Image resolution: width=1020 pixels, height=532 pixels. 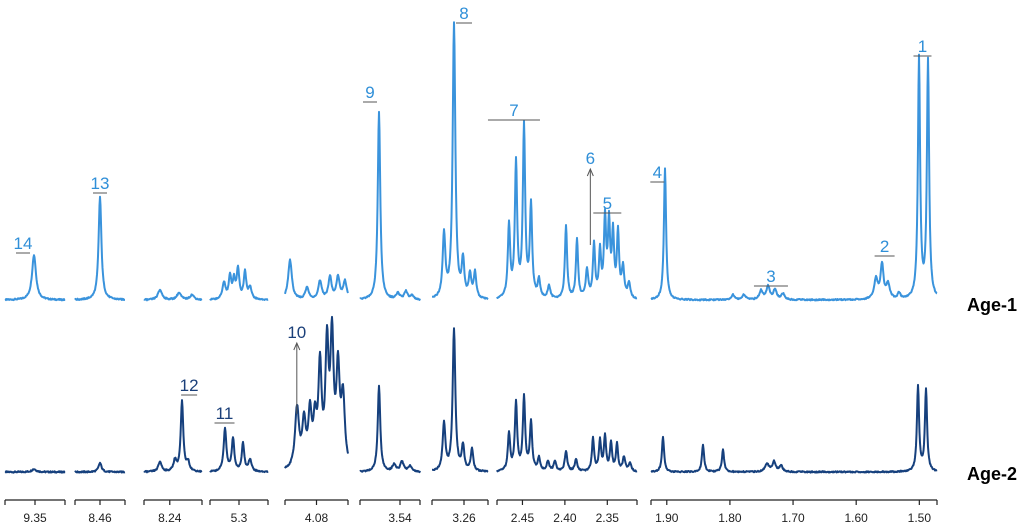 I want to click on axis-tick-label: 2.35, so click(x=608, y=518).